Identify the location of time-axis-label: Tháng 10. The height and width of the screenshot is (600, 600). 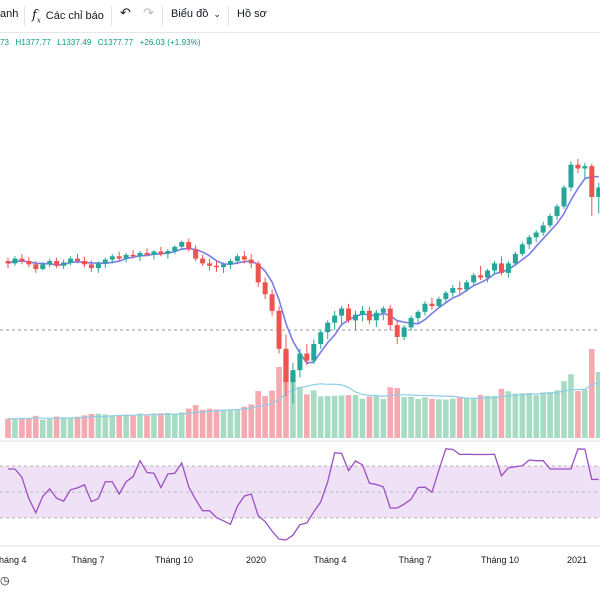
(500, 560).